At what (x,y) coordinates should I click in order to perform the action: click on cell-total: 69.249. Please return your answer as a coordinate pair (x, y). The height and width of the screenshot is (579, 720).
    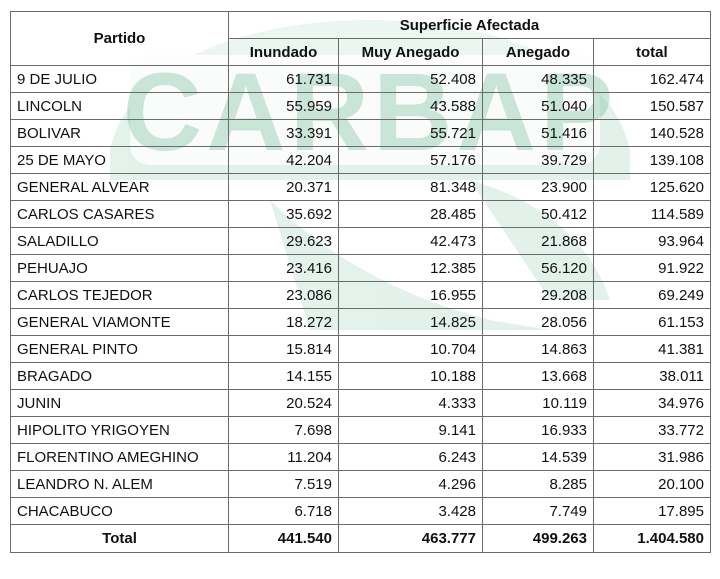
    Looking at the image, I should click on (652, 295).